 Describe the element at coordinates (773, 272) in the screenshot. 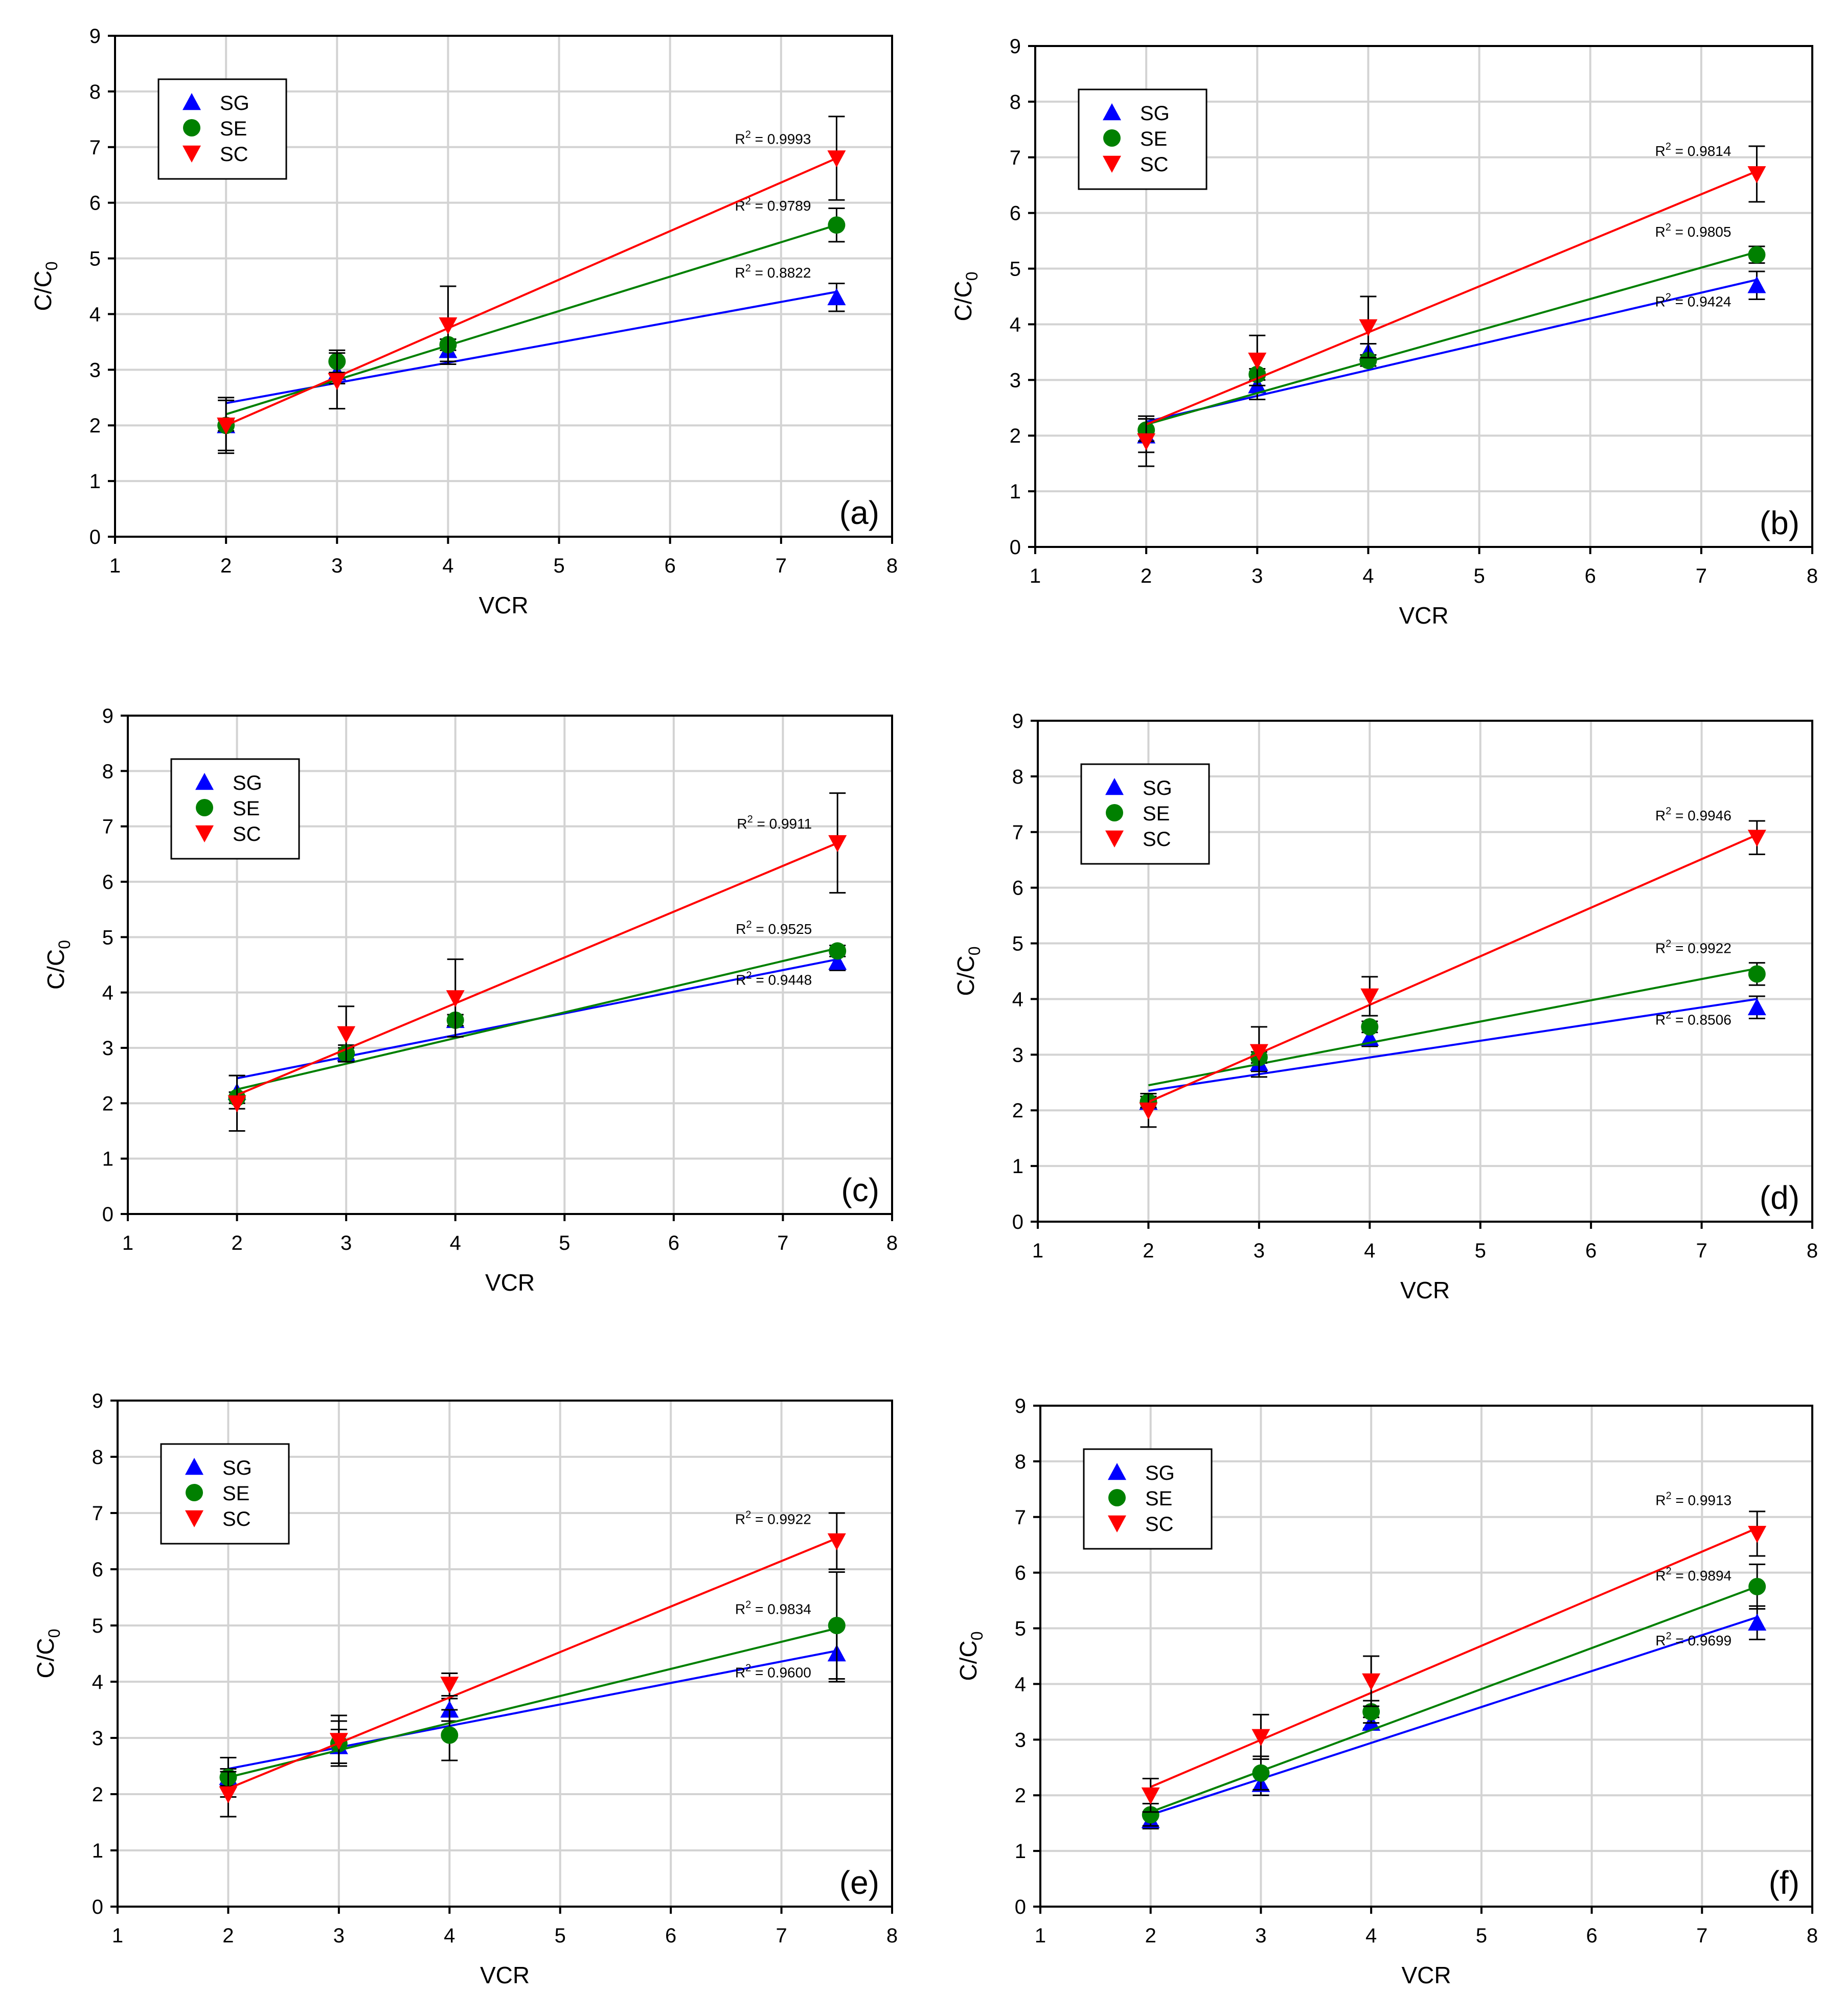

I see `r-squared-label: R2 = 0.8822` at that location.